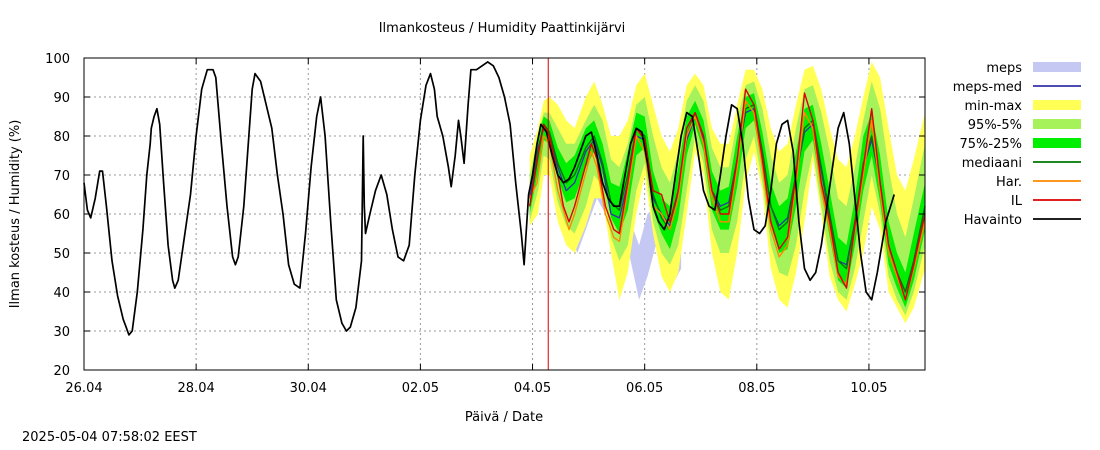 The width and height of the screenshot is (1100, 450). What do you see at coordinates (61, 176) in the screenshot?
I see `y-tick-label: 70` at bounding box center [61, 176].